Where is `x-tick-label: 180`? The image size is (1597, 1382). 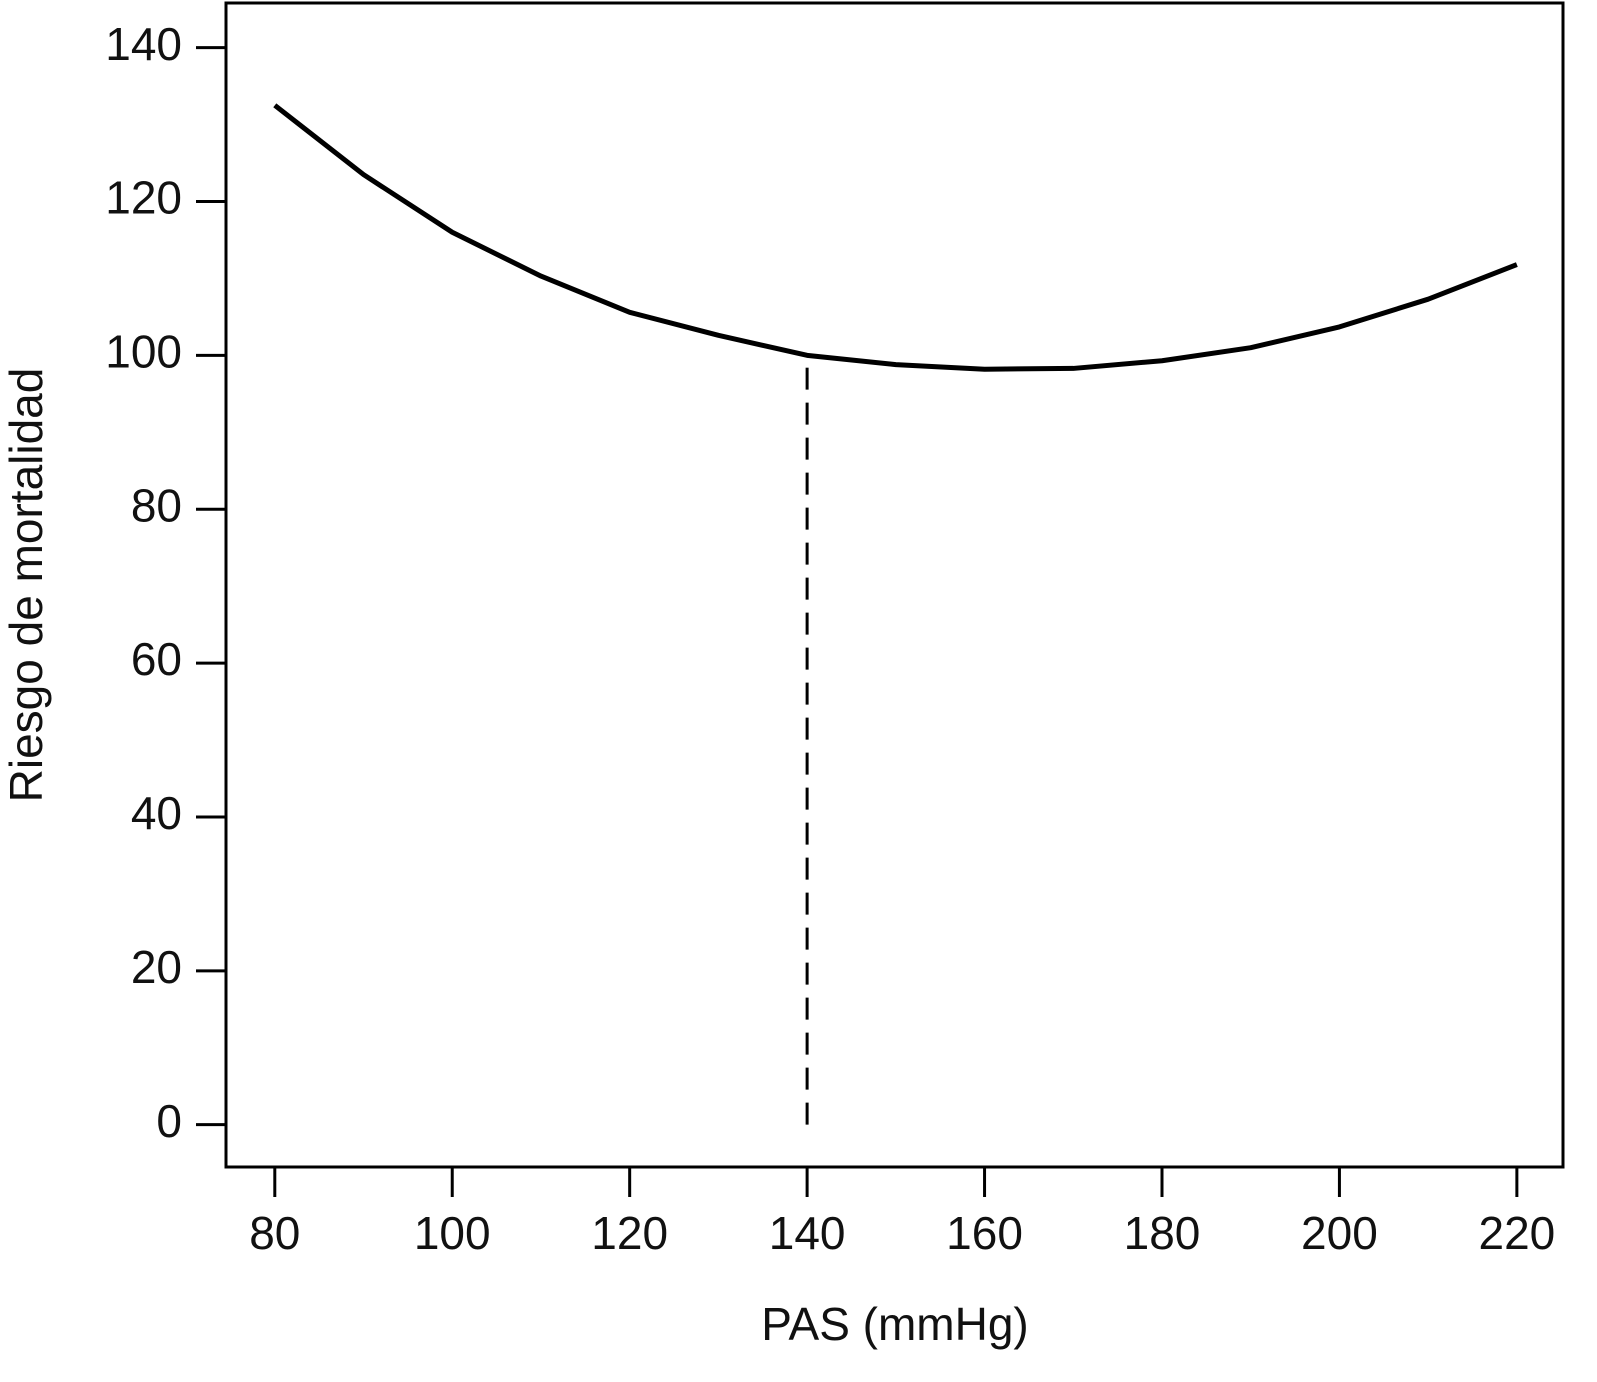
x-tick-label: 180 is located at coordinates (1162, 1233).